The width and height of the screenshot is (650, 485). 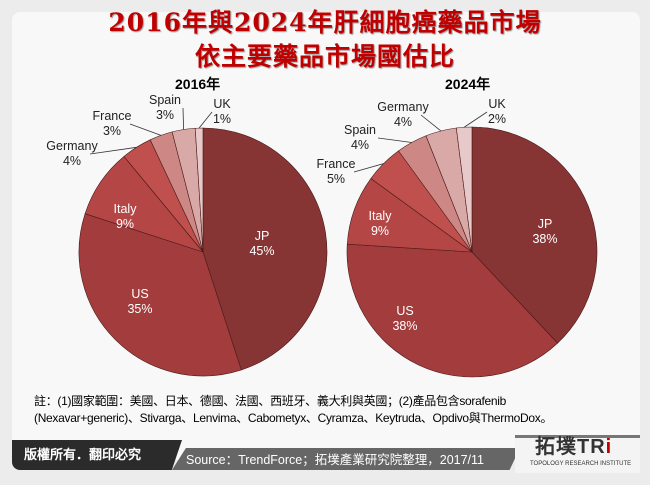 What do you see at coordinates (346, 459) in the screenshot?
I see `source-banner: Source：TrendForce；拓墣產業研究院整理，2017/11` at bounding box center [346, 459].